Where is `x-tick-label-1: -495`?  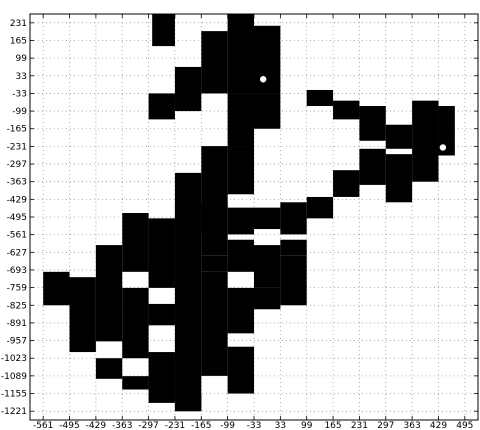 x-tick-label-1: -495 is located at coordinates (69, 425).